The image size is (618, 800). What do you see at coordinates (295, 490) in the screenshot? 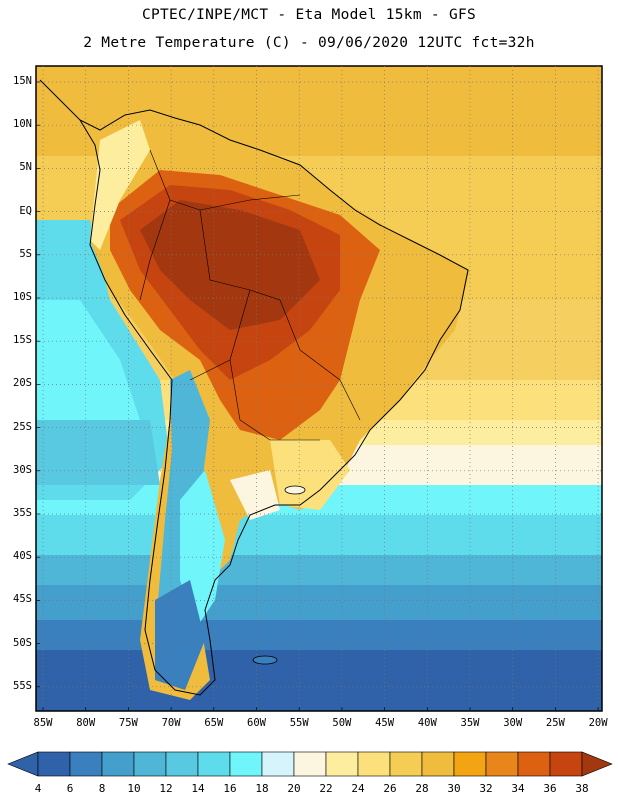
I see `rio-de-la-plata` at bounding box center [295, 490].